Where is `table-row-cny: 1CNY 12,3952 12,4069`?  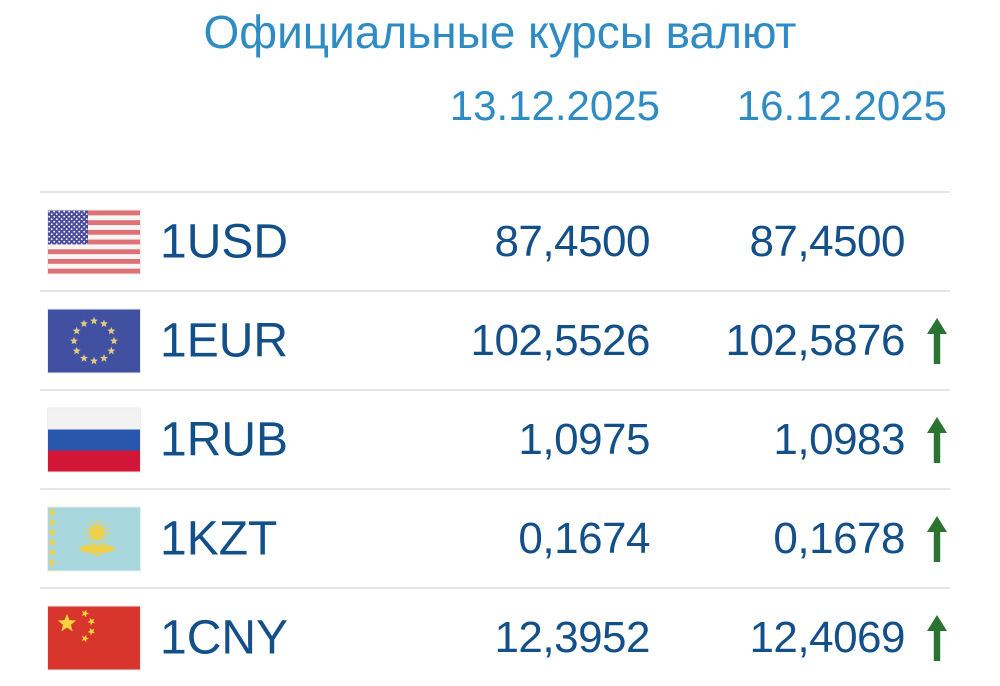 table-row-cny: 1CNY 12,3952 12,4069 is located at coordinates (495, 636).